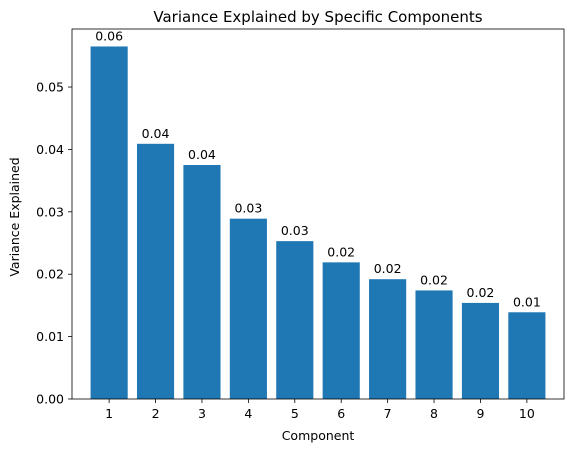 The image size is (576, 453). What do you see at coordinates (320, 410) in the screenshot?
I see `x-axis-ticks: 1 2 3 4 5 6 7 8 9 10` at bounding box center [320, 410].